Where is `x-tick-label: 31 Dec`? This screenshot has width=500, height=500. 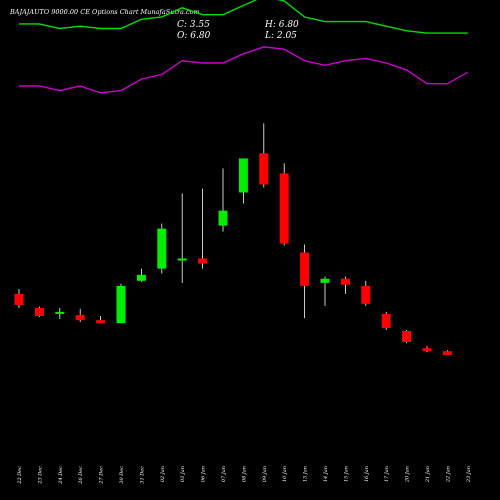
x-tick-label: 31 Dec is located at coordinates (142, 475).